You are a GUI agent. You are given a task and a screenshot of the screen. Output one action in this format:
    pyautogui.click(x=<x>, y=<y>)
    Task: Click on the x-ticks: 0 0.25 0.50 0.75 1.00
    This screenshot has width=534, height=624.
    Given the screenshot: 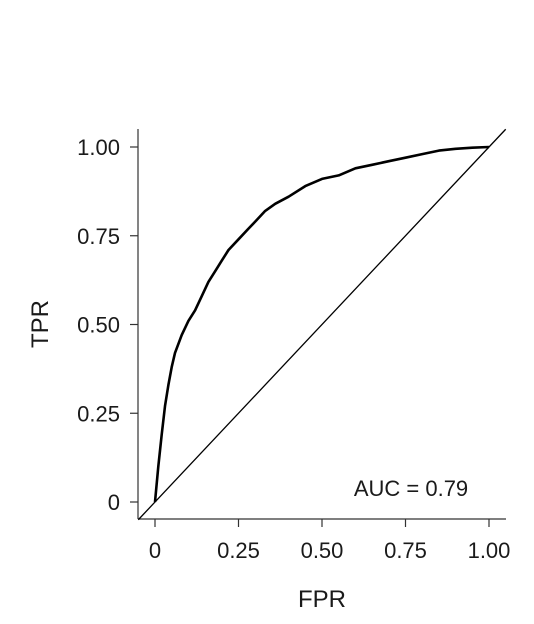 What is the action you would take?
    pyautogui.click(x=330, y=541)
    